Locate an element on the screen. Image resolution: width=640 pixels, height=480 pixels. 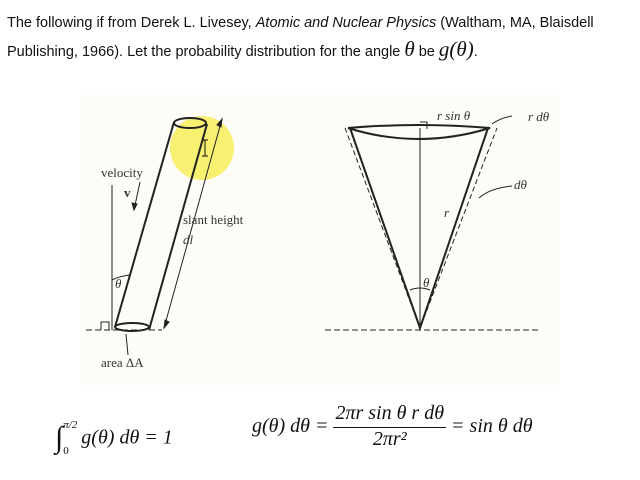
area-label: area ΔA is located at coordinates (122, 362).